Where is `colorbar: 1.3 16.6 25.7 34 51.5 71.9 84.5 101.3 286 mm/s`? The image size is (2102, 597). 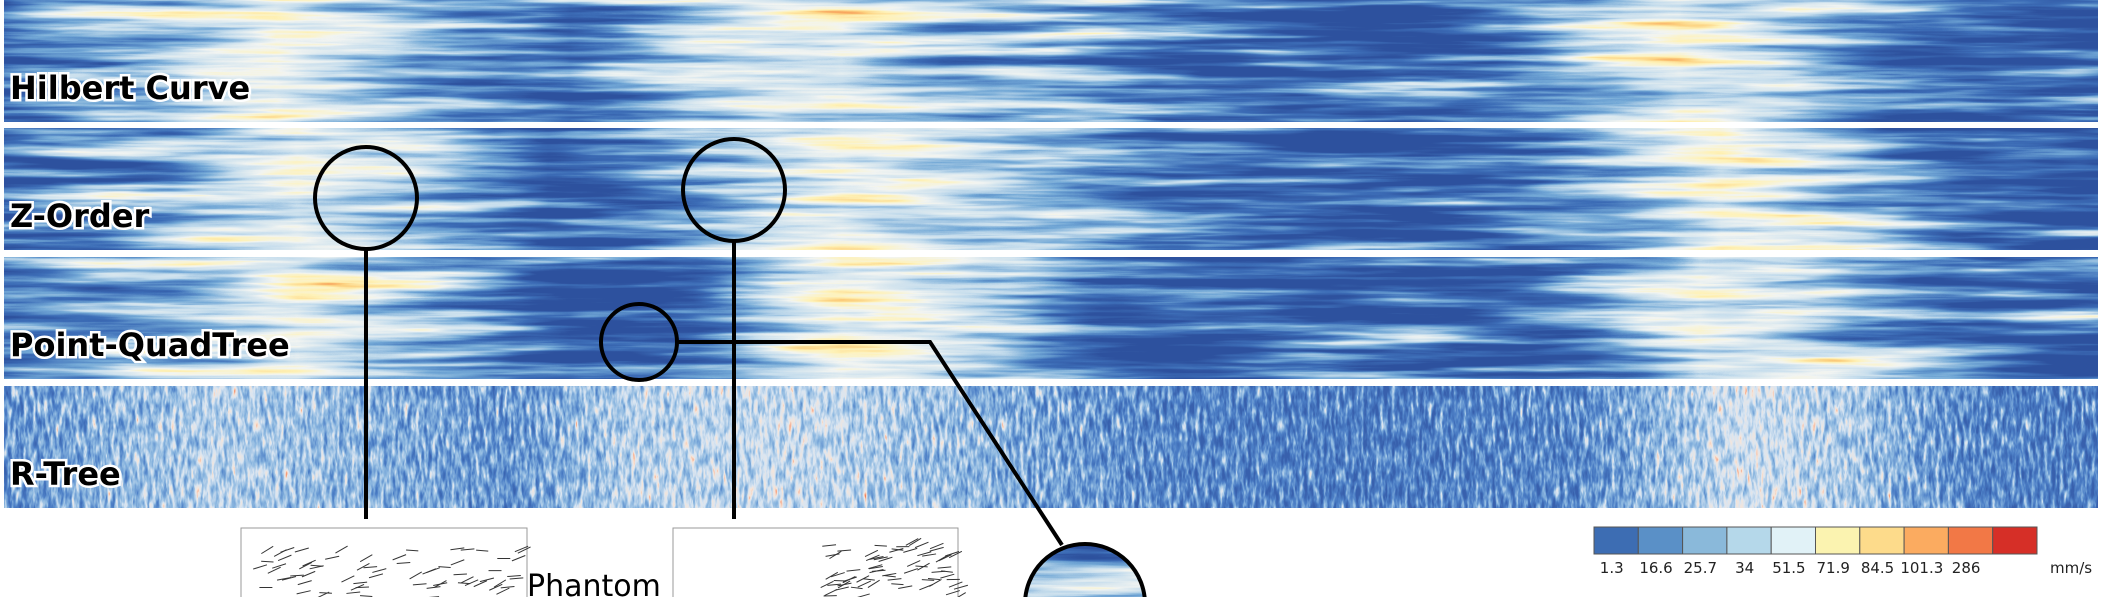 colorbar: 1.3 16.6 25.7 34 51.5 71.9 84.5 101.3 286 mm/s is located at coordinates (1842, 551).